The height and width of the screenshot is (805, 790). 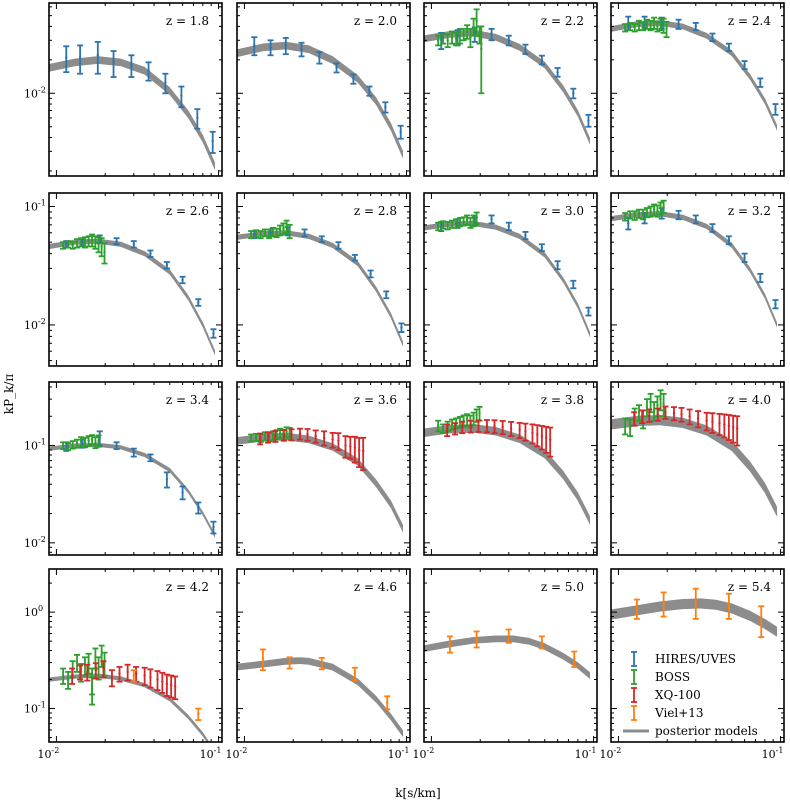 I want to click on panel-11: z = 3.8, so click(x=510, y=468).